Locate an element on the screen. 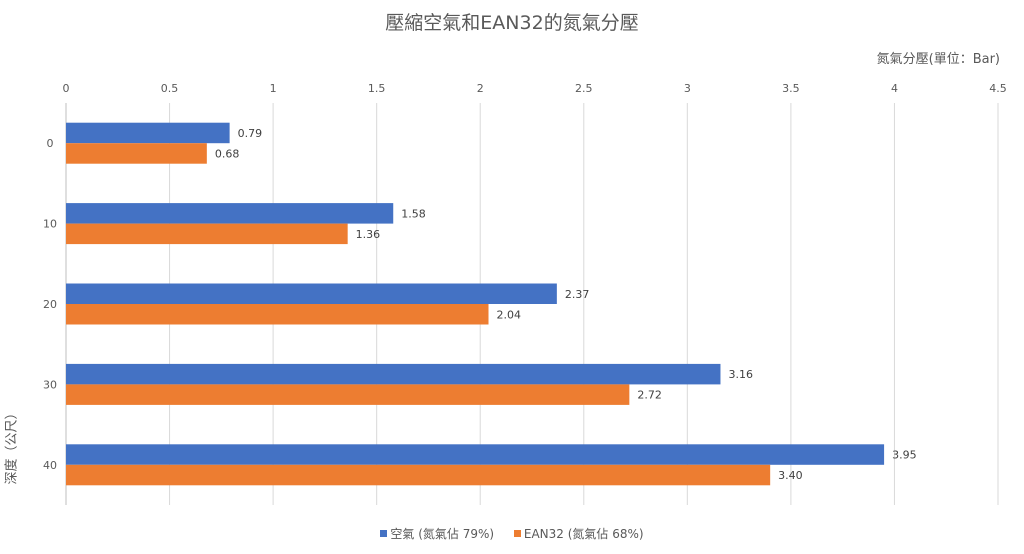 The image size is (1024, 554). x-tick-label: 3.5 is located at coordinates (791, 88).